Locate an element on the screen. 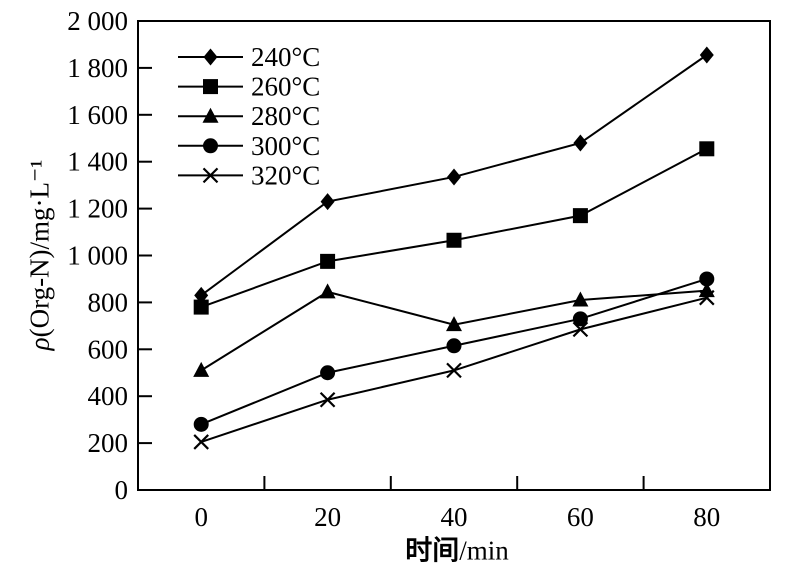 The width and height of the screenshot is (800, 569). x-tick-label: 40 is located at coordinates (454, 517).